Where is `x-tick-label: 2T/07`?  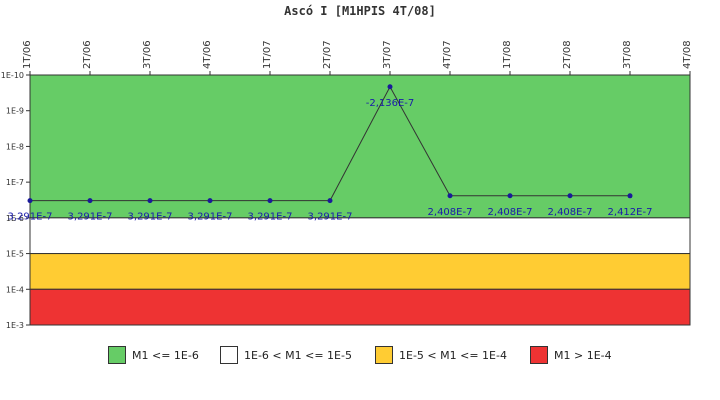
x-tick-label: 2T/07 is located at coordinates (327, 54).